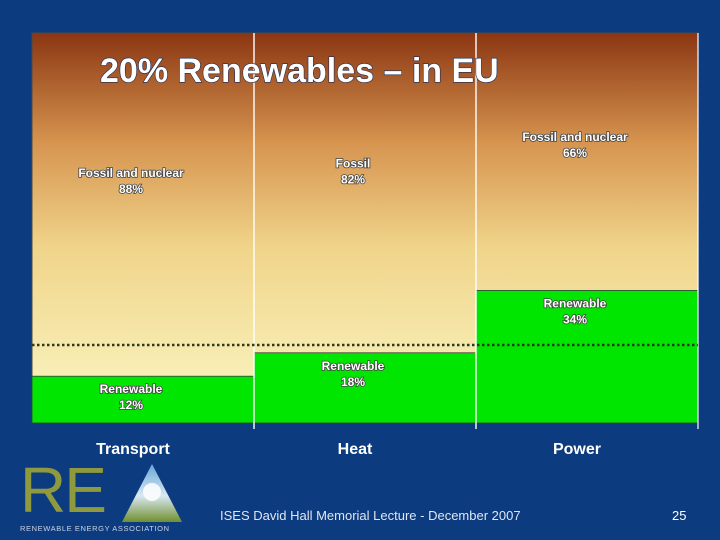 The width and height of the screenshot is (720, 540). I want to click on fossil-label-transport-line-1: 88%, so click(131, 189).